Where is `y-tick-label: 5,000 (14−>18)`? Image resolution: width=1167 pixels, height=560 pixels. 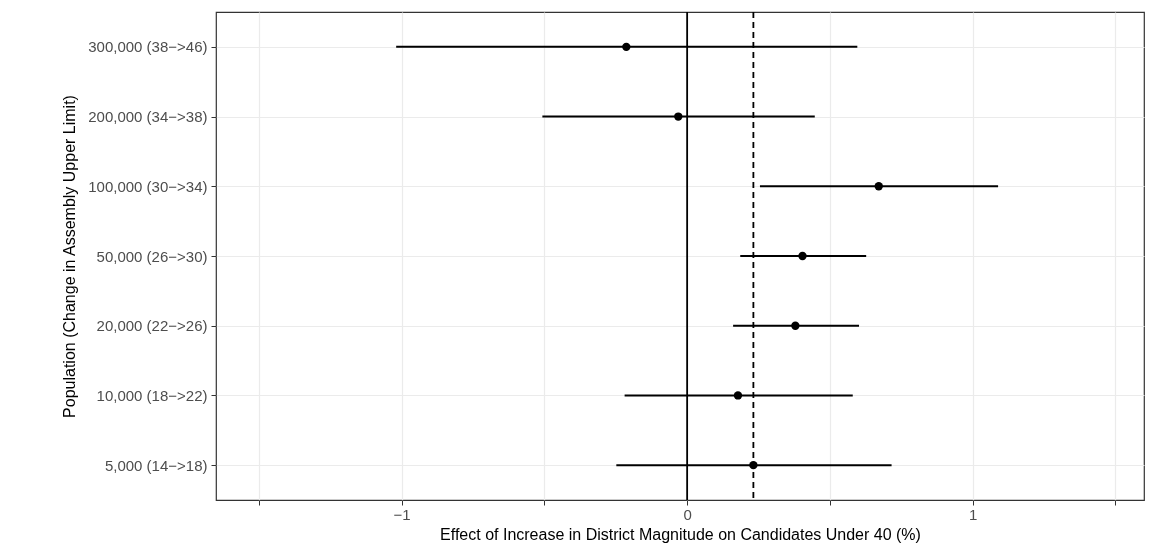
y-tick-label: 5,000 (14−>18) is located at coordinates (156, 465).